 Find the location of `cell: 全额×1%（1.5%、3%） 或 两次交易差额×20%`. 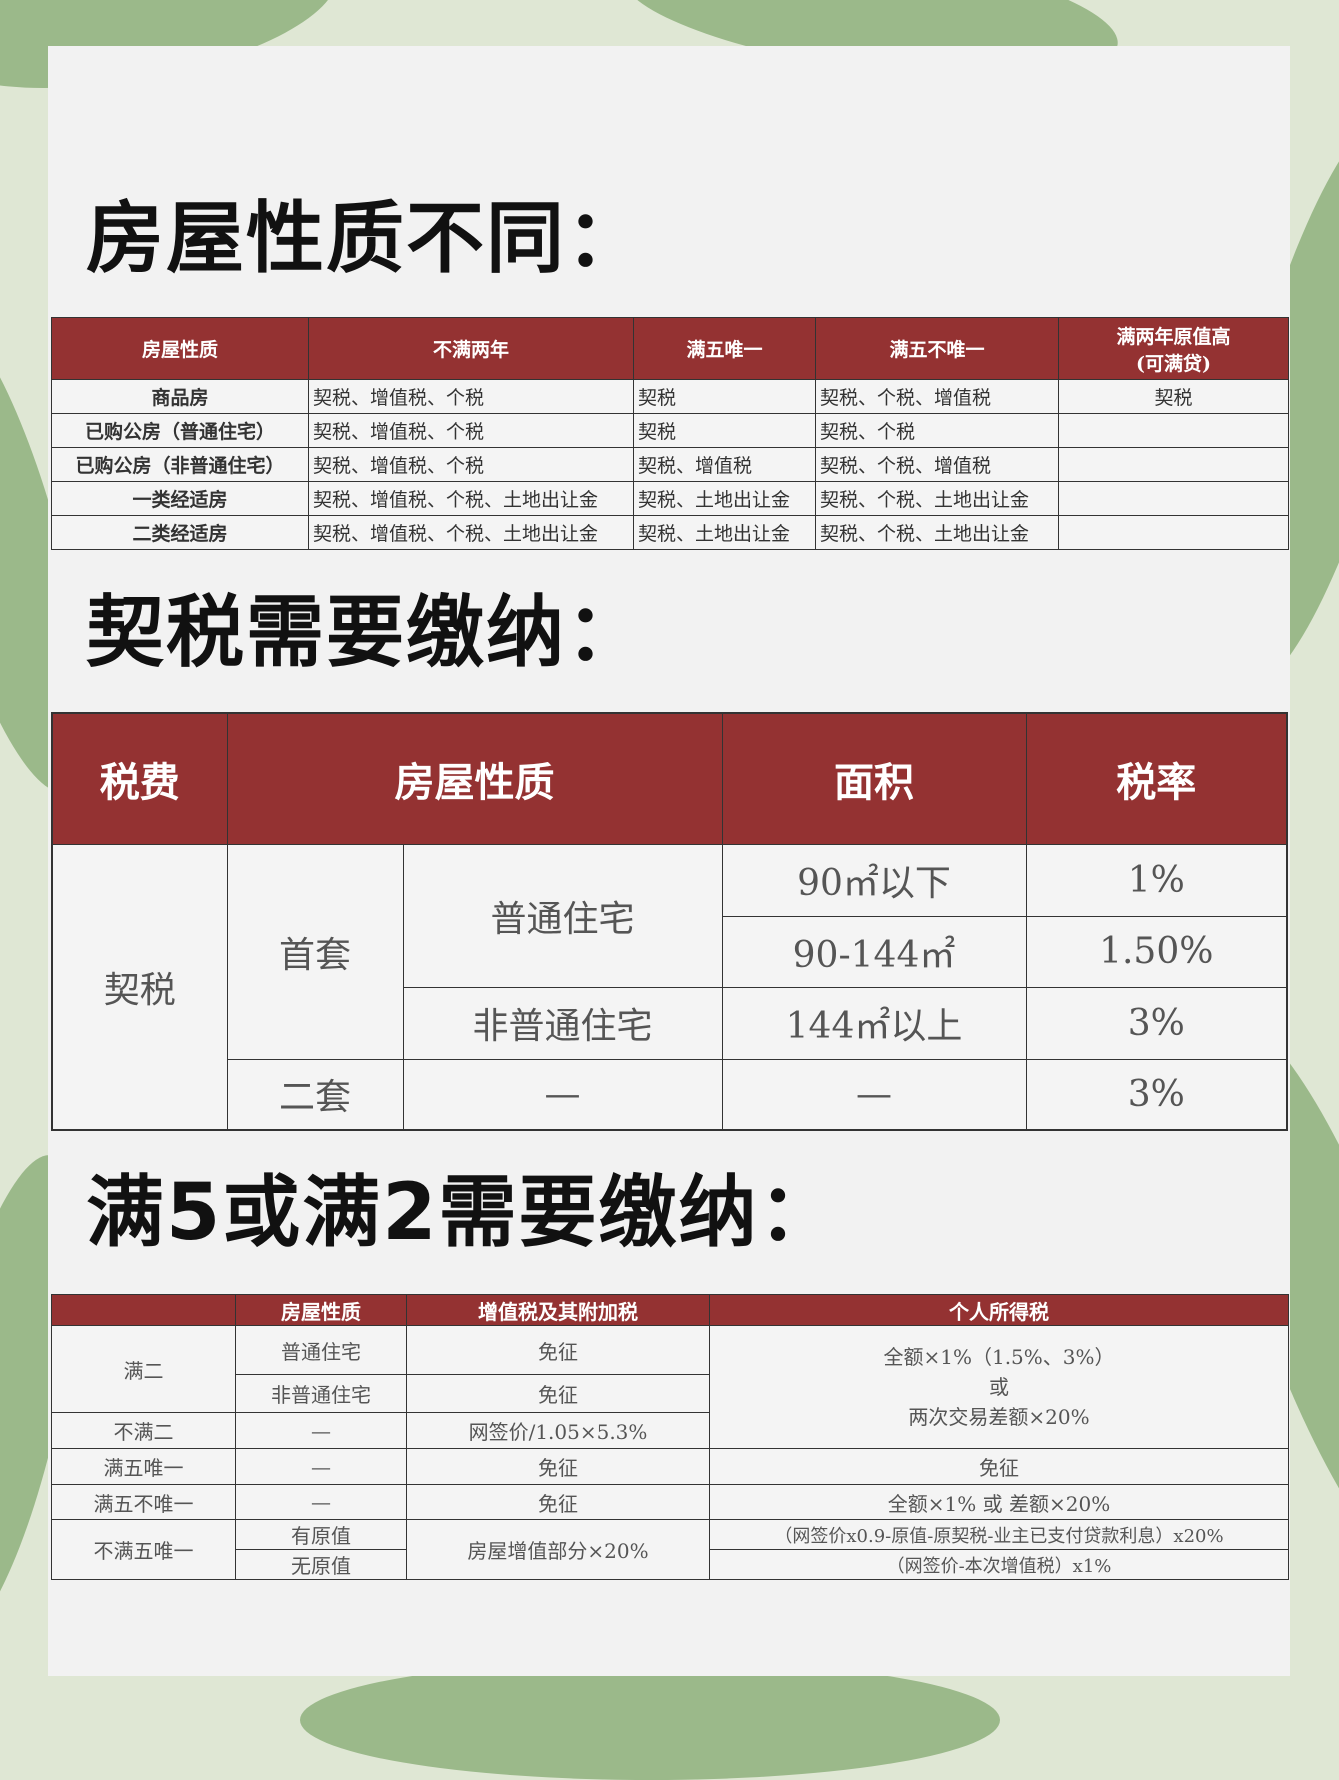

cell: 全额×1%（1.5%、3%） 或 两次交易差额×20% is located at coordinates (999, 1387).